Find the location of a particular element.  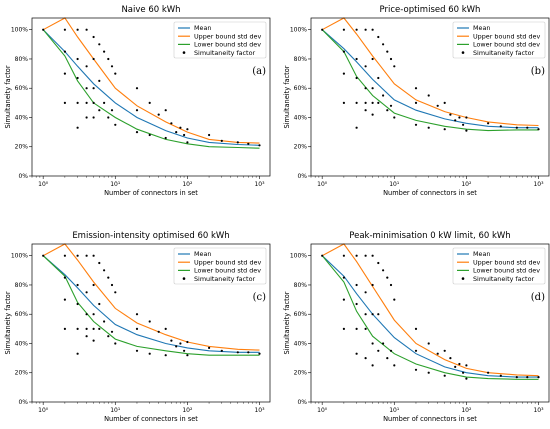

y-tick-label: 100% is located at coordinates (298, 30).